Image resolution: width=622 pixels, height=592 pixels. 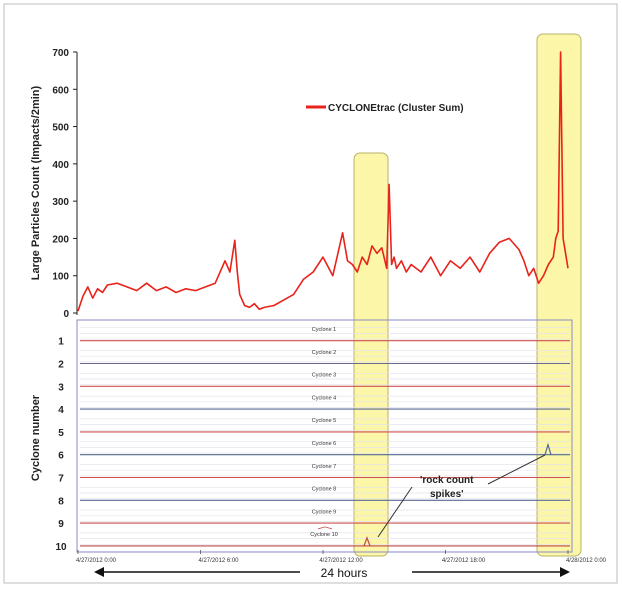 What do you see at coordinates (61, 410) in the screenshot?
I see `cyclone-number-label-4: 4` at bounding box center [61, 410].